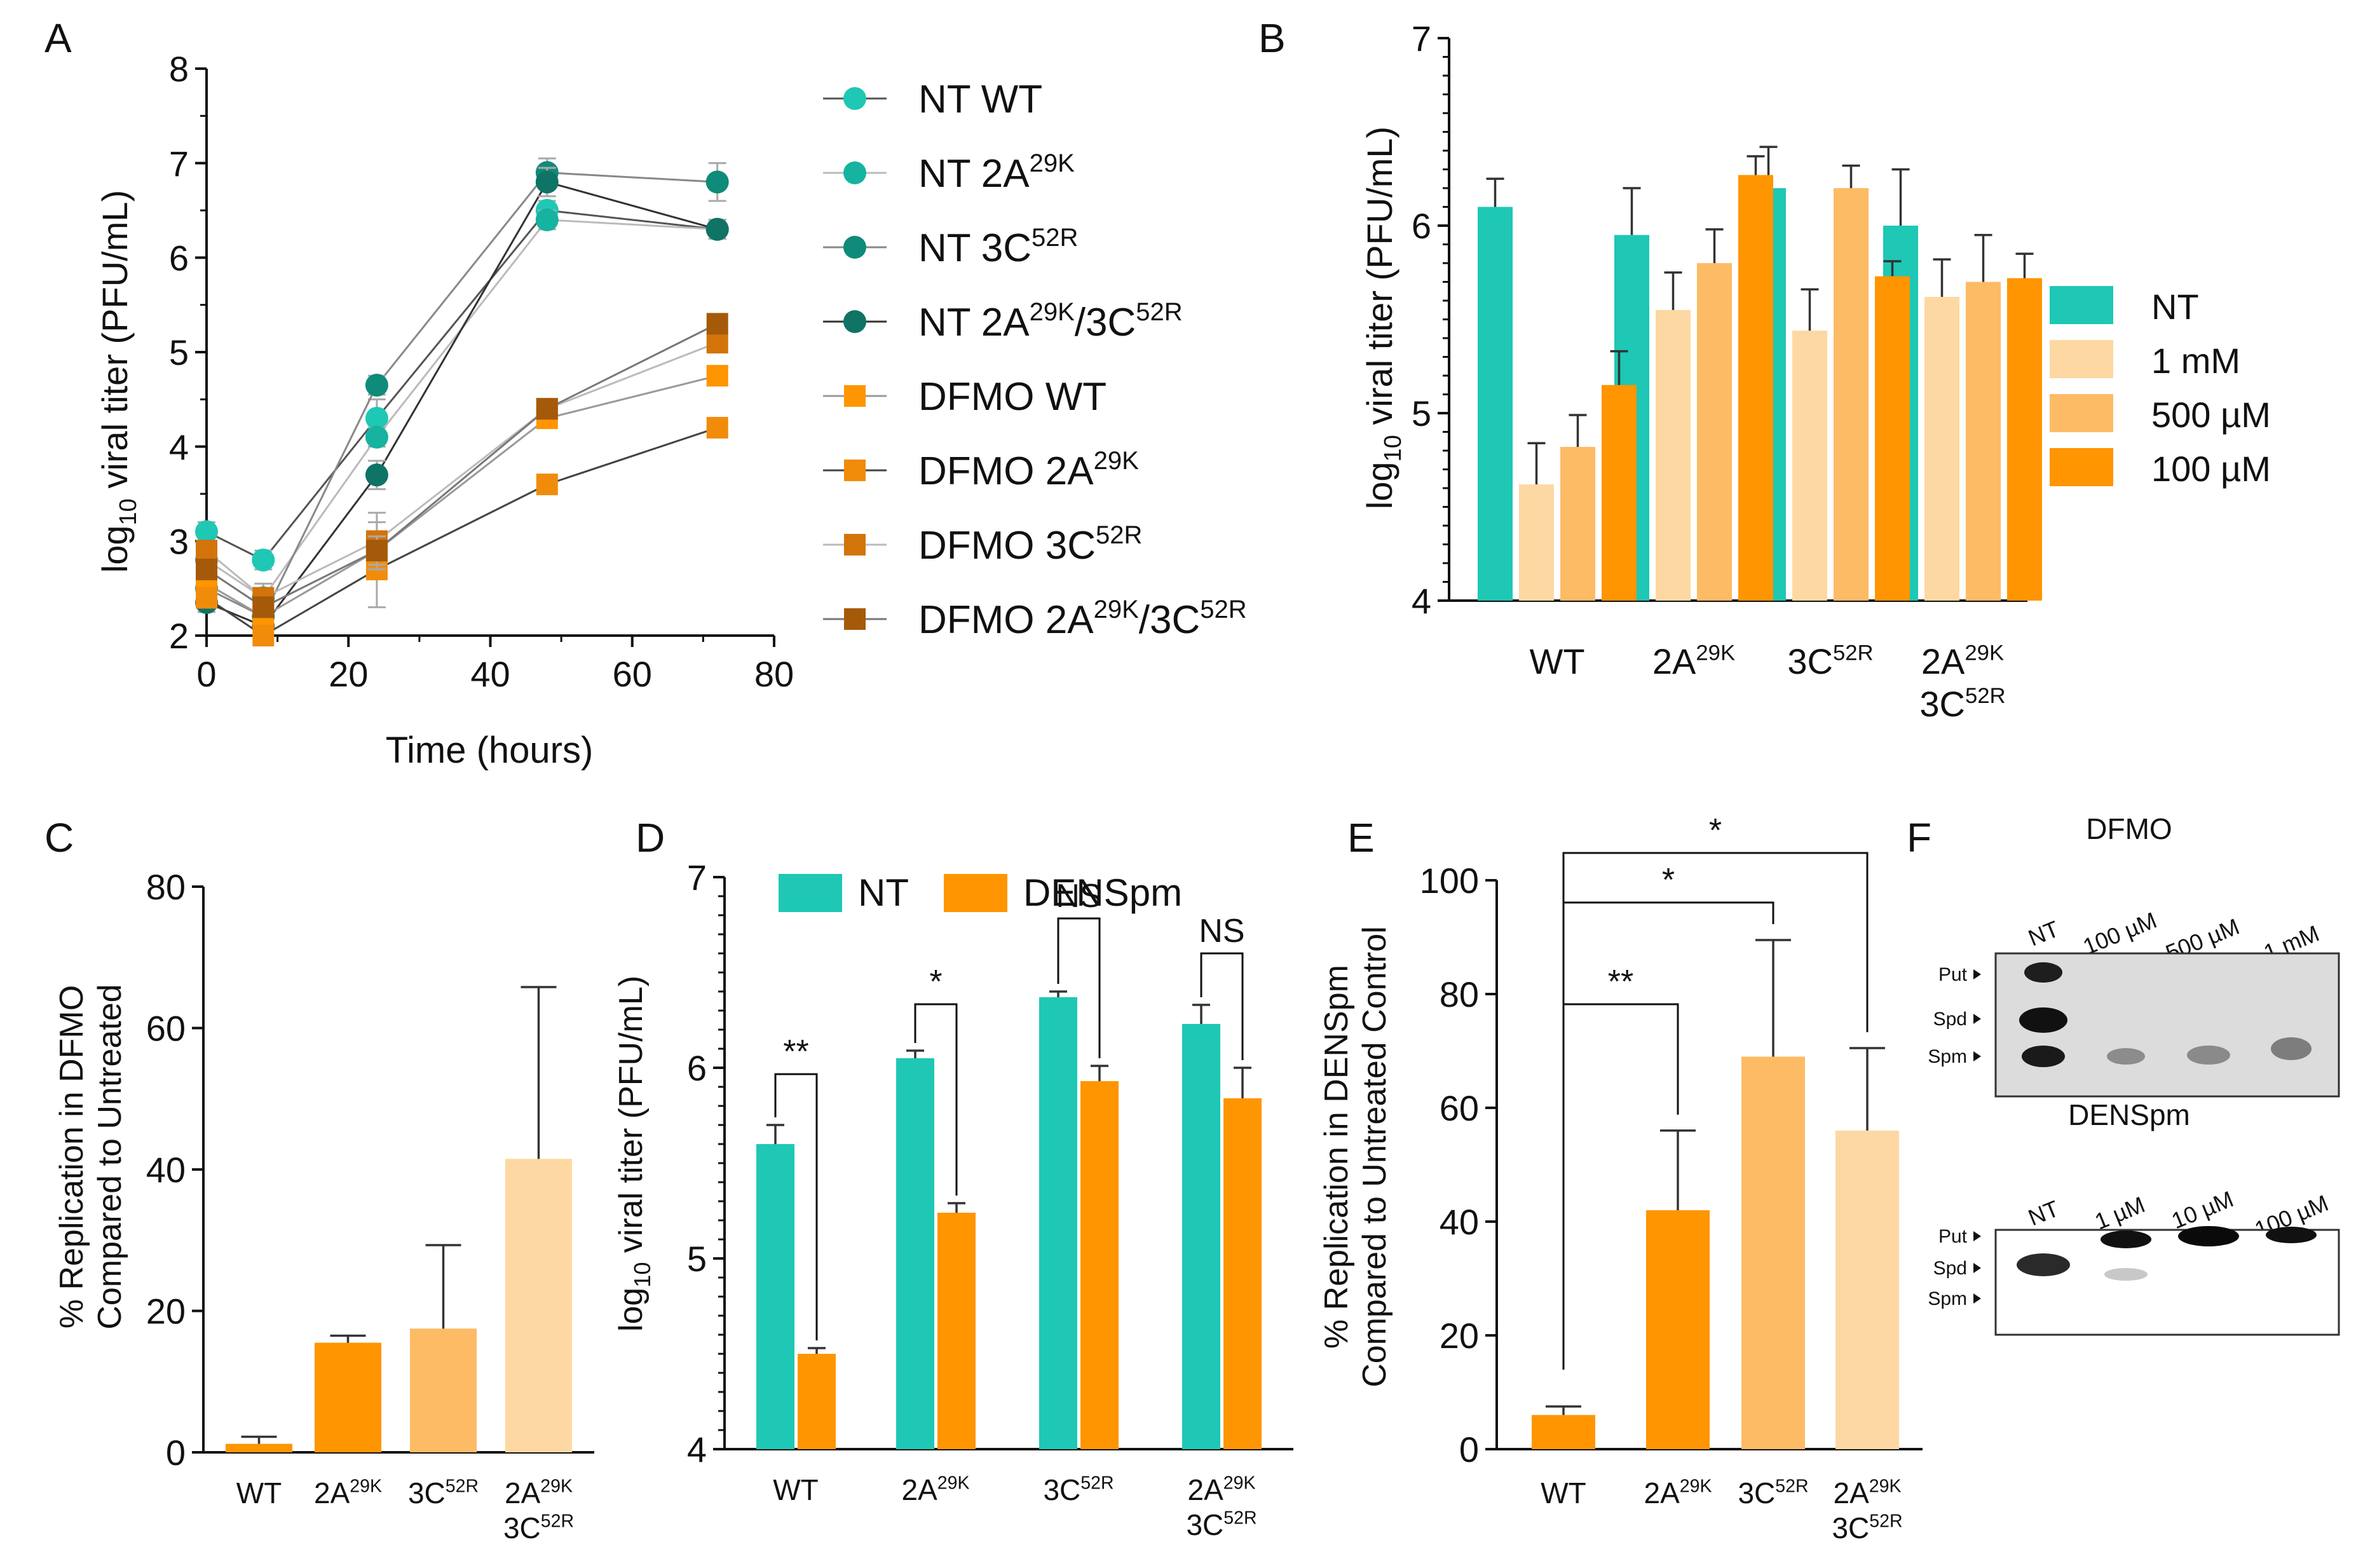 Image resolution: width=2363 pixels, height=1568 pixels. What do you see at coordinates (2160, 387) in the screenshot?
I see `panel-b-legend: NT 1 mM 500 µM 100 µM` at bounding box center [2160, 387].